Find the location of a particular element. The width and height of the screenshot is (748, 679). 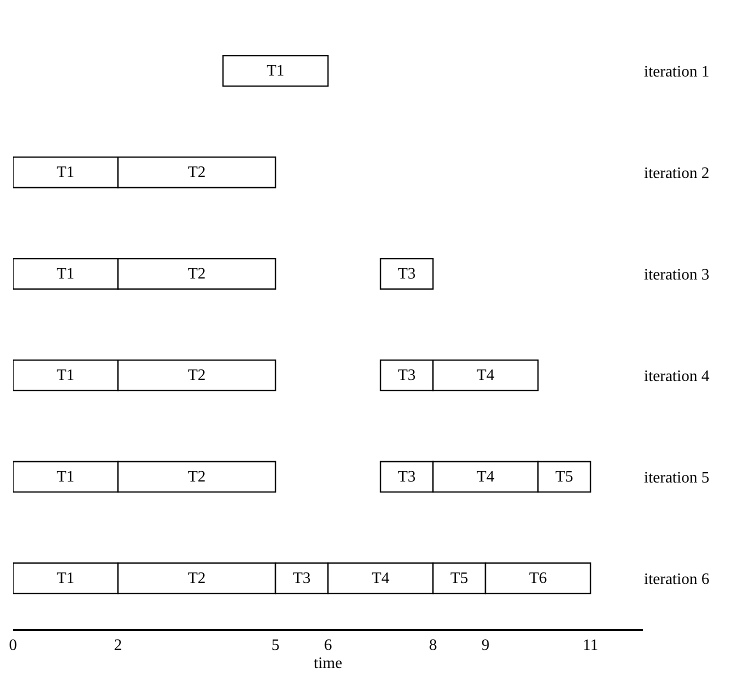

y-tick-label: iteration 6 is located at coordinates (677, 579).